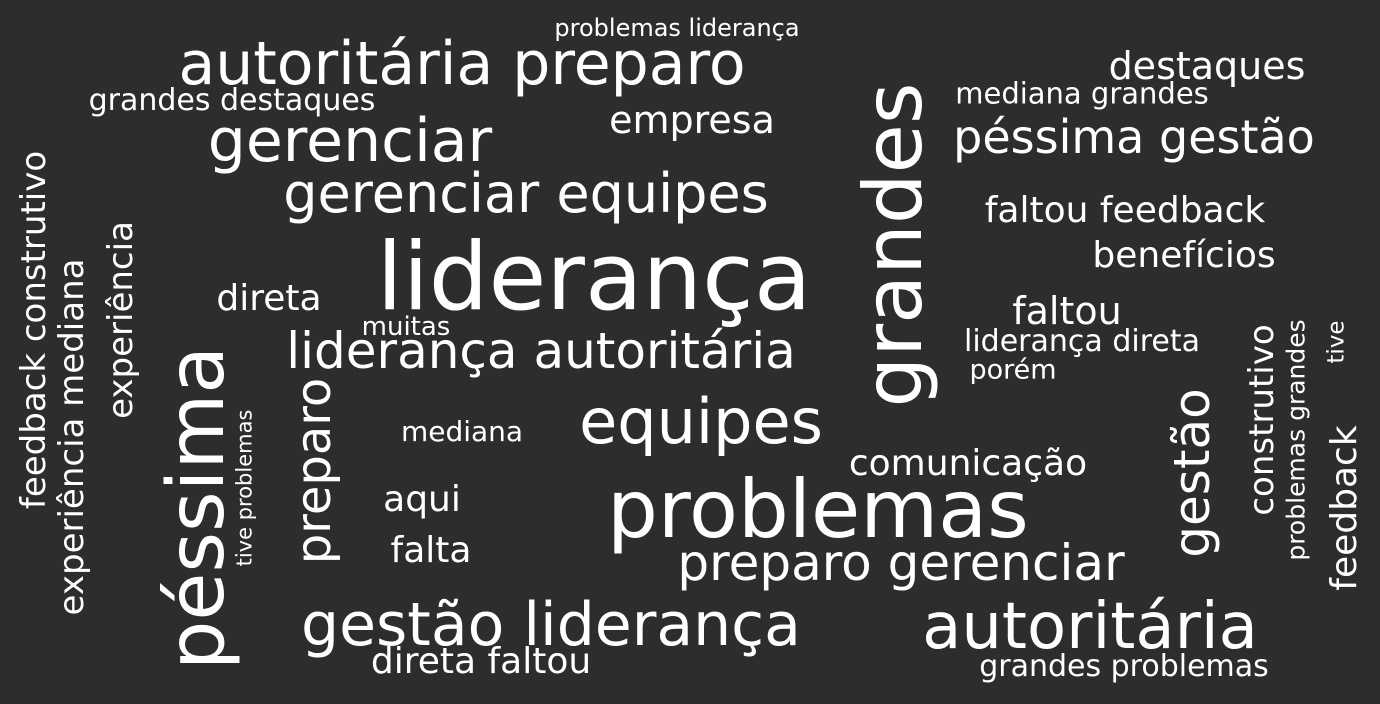  Describe the element at coordinates (677, 28) in the screenshot. I see `word: problemas liderança` at that location.